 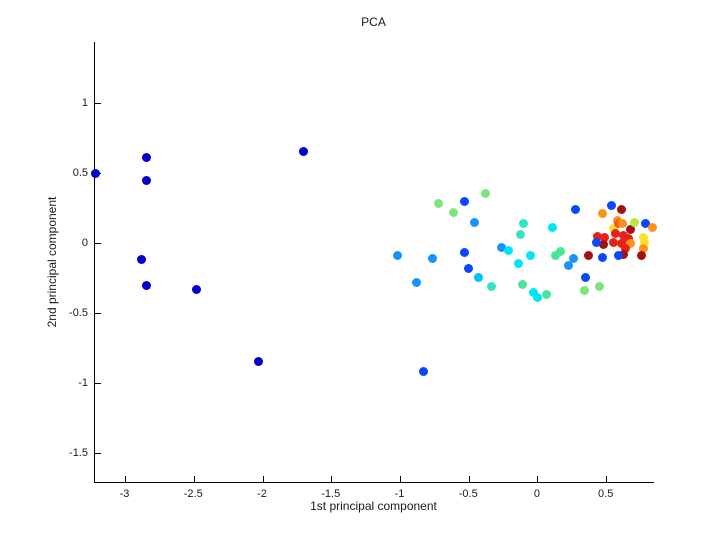 I want to click on y-tick-label: 1, so click(x=84, y=103).